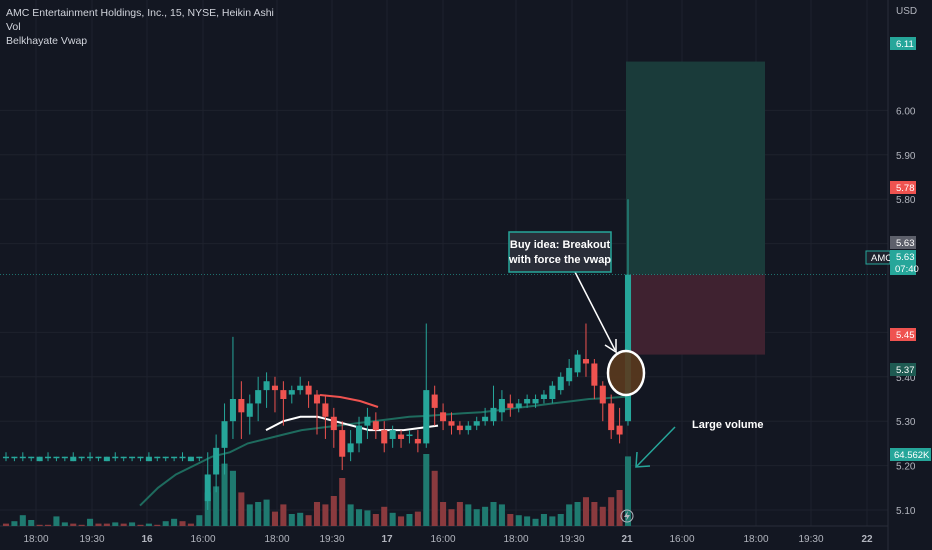  What do you see at coordinates (382, 451) in the screenshot?
I see `vwap-green-line` at bounding box center [382, 451].